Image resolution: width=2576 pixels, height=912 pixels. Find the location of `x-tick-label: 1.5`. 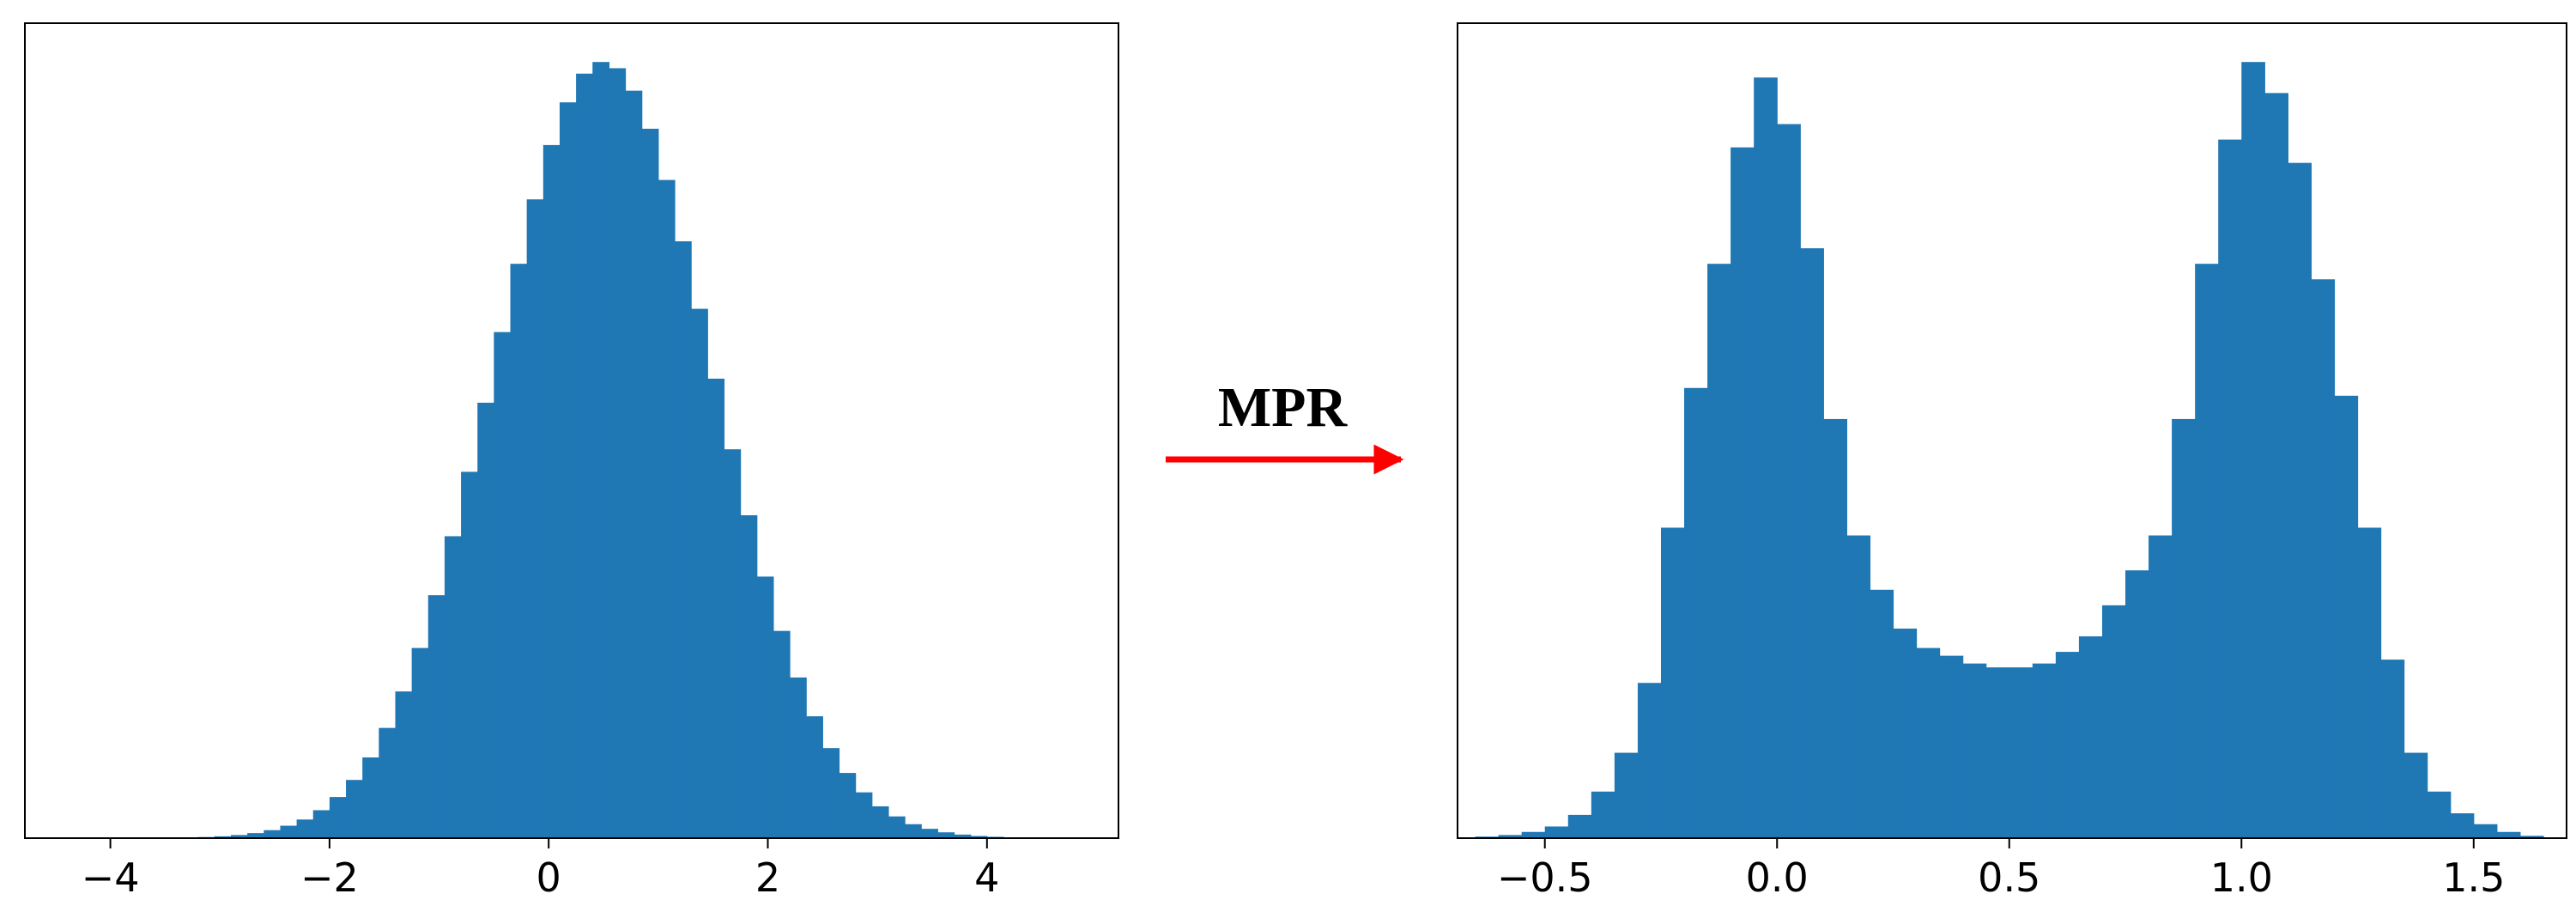

x-tick-label: 1.5 is located at coordinates (2473, 877).